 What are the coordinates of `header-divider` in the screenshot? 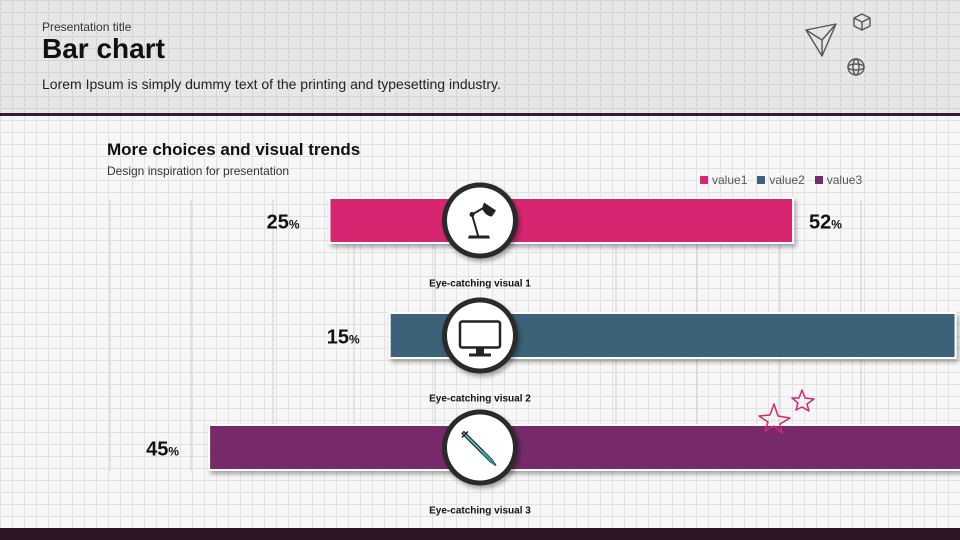 It's located at (480, 114).